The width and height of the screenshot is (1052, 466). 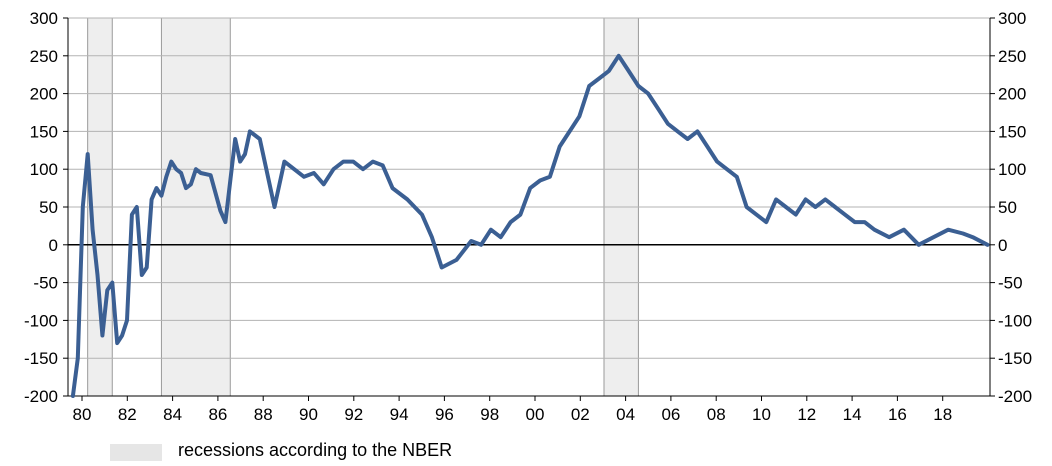 I want to click on y-tick-right-label: 150, so click(x=1012, y=131).